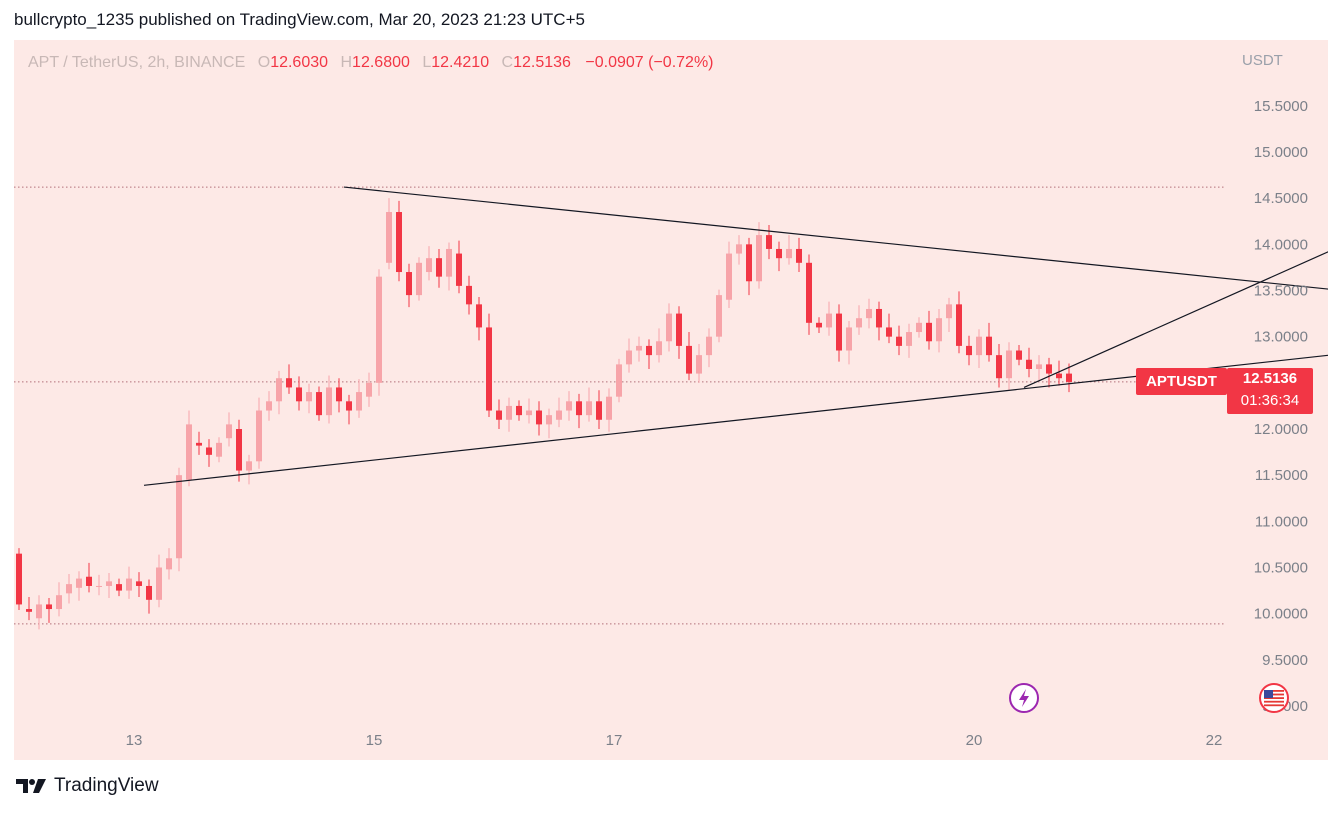 The image size is (1344, 813). I want to click on price-axis-label: 13.5000, so click(1281, 291).